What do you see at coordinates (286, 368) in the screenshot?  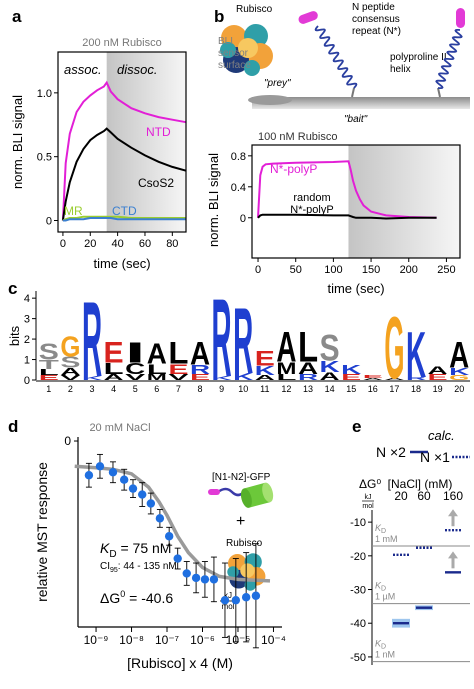 I see `logo-letter: M` at bounding box center [286, 368].